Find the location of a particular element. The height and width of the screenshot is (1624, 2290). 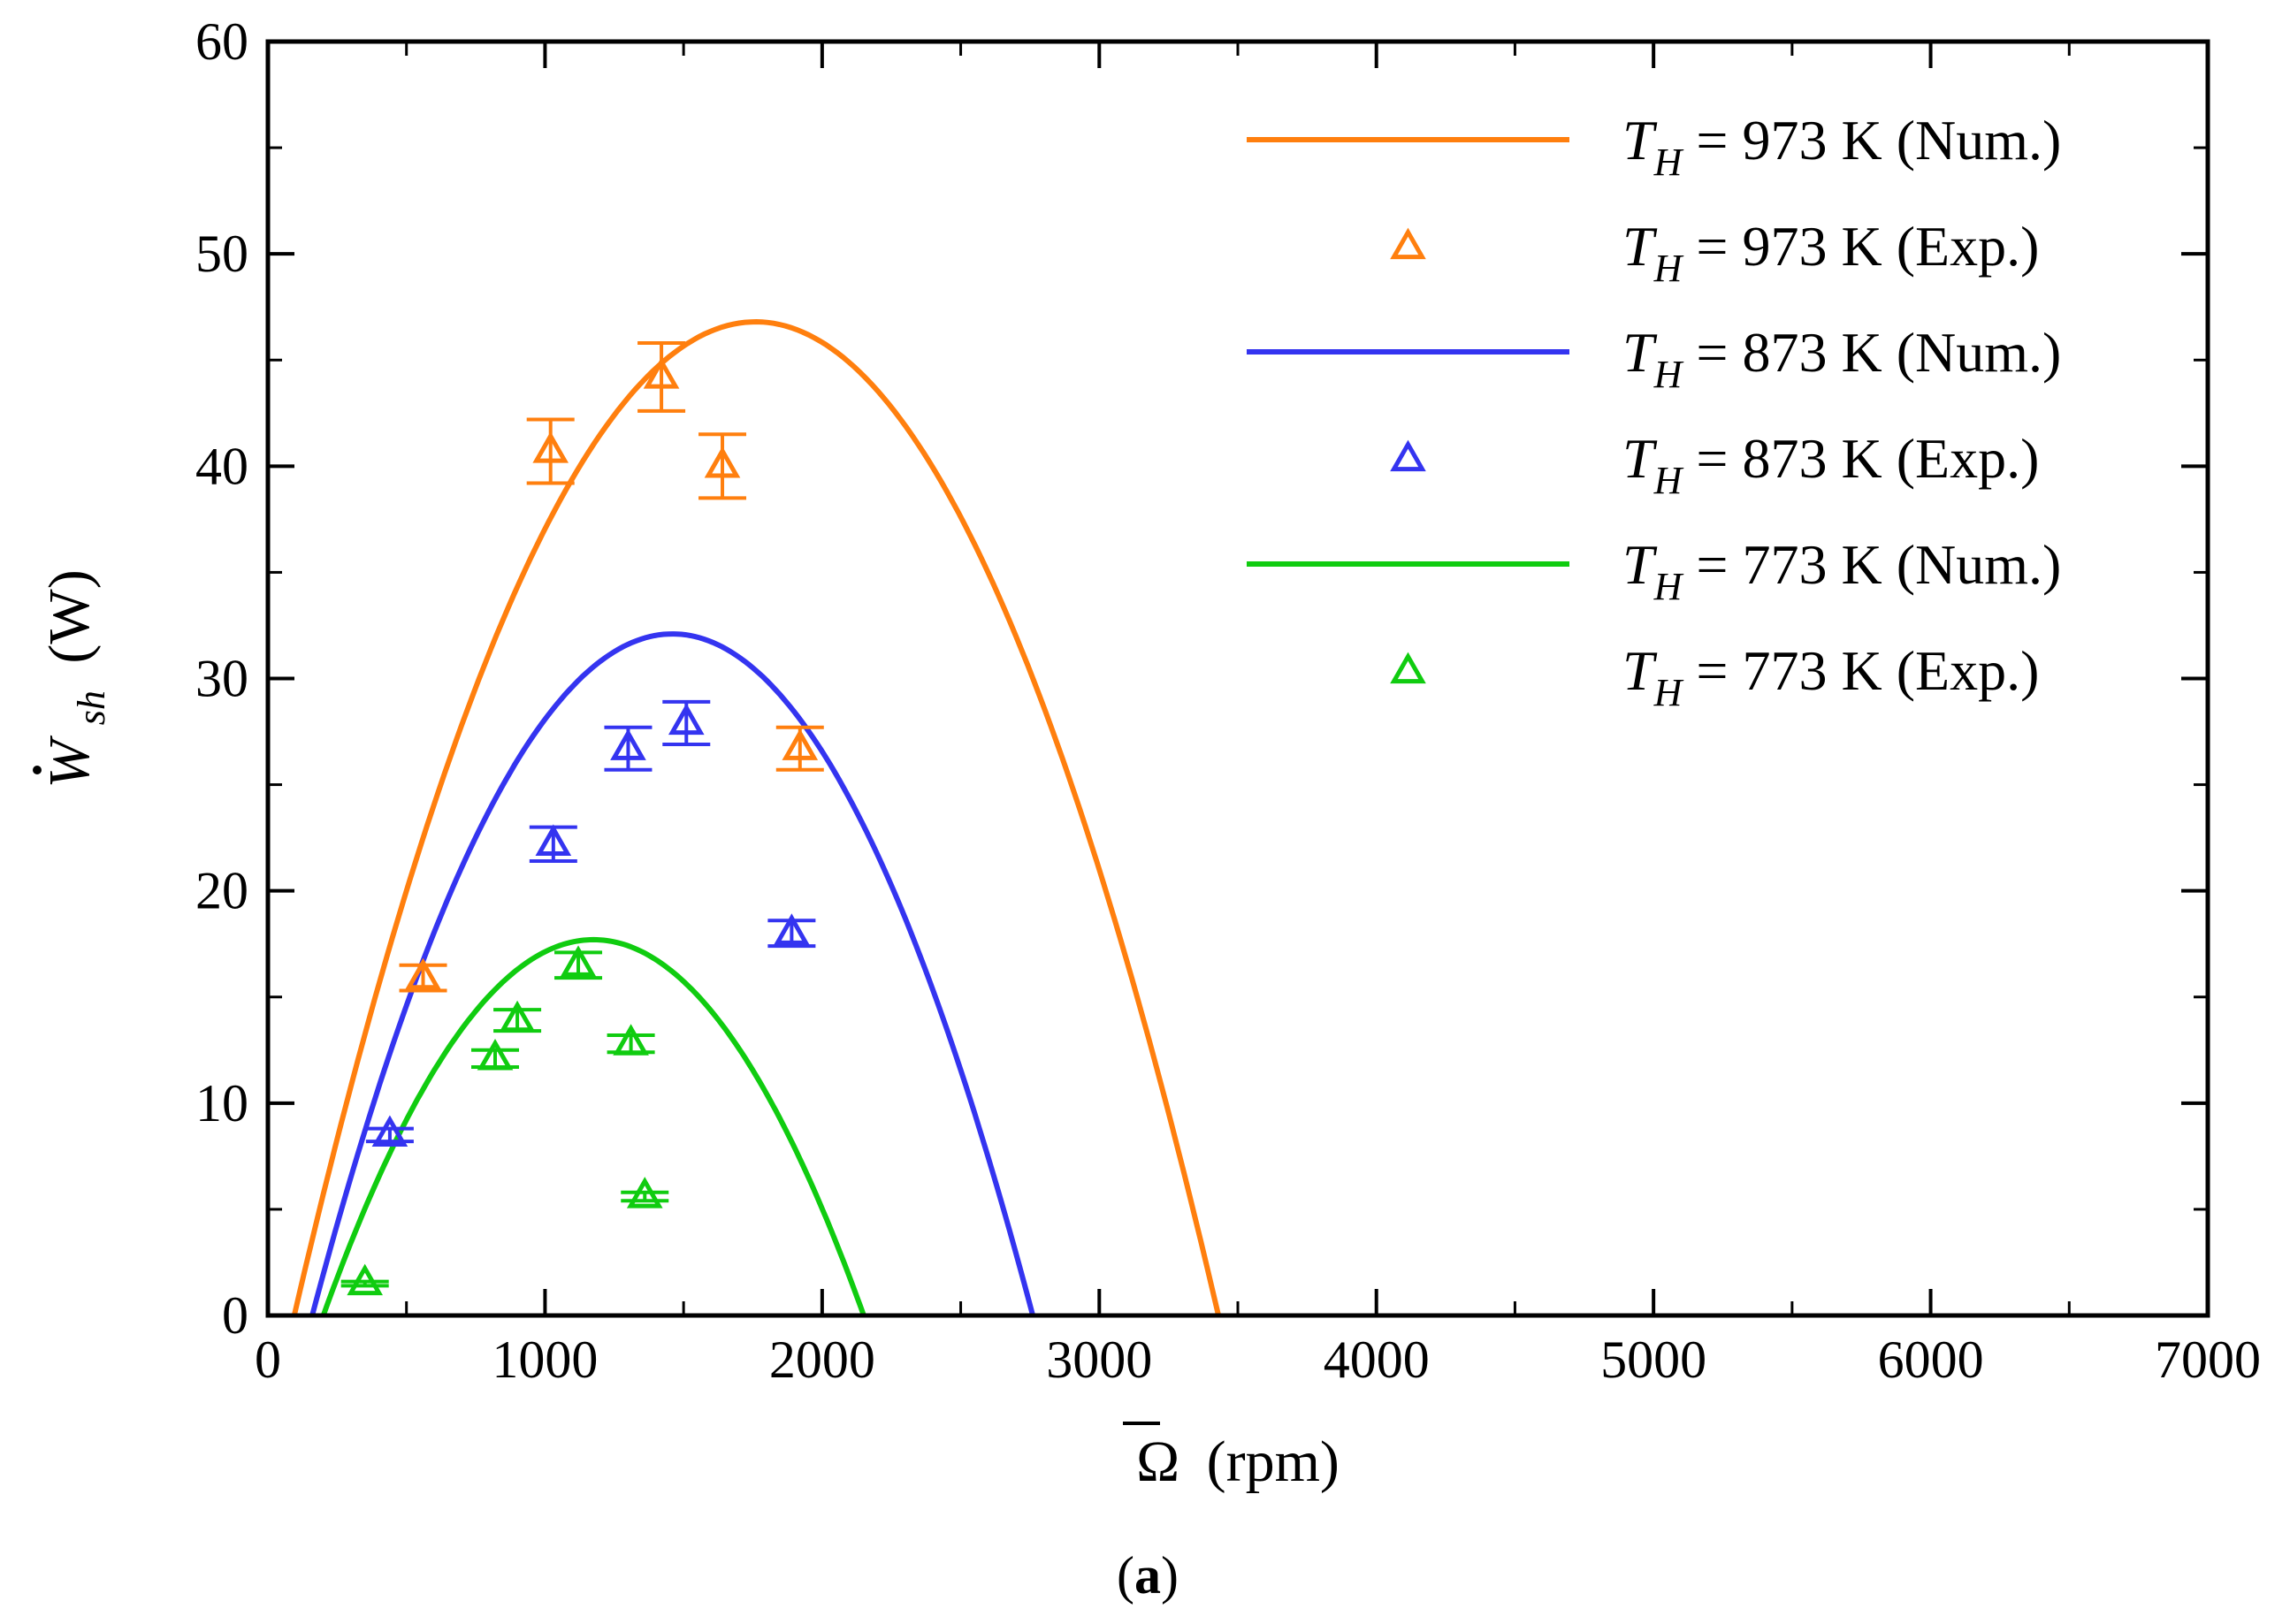

legend-label-text: = 773 K (Exp.) is located at coordinates (1860, 670).